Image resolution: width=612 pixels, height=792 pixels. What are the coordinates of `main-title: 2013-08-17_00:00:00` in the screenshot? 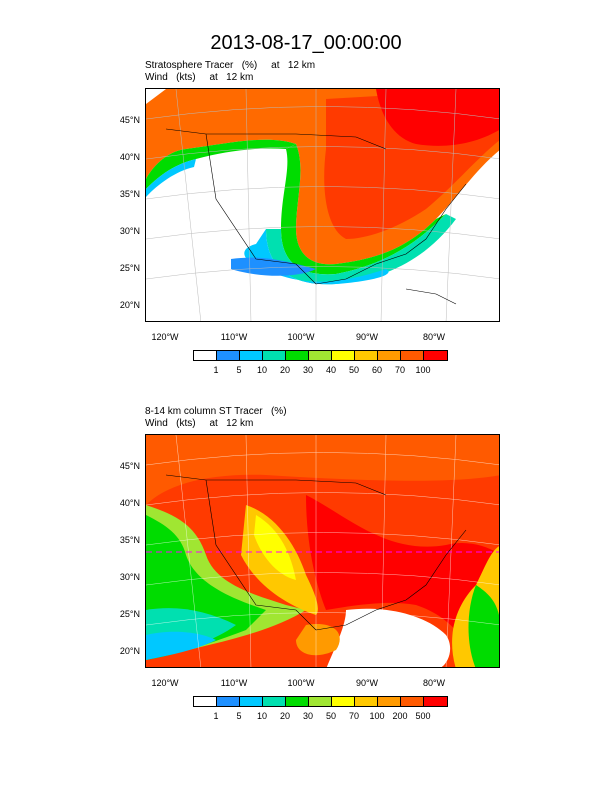 It's located at (306, 43).